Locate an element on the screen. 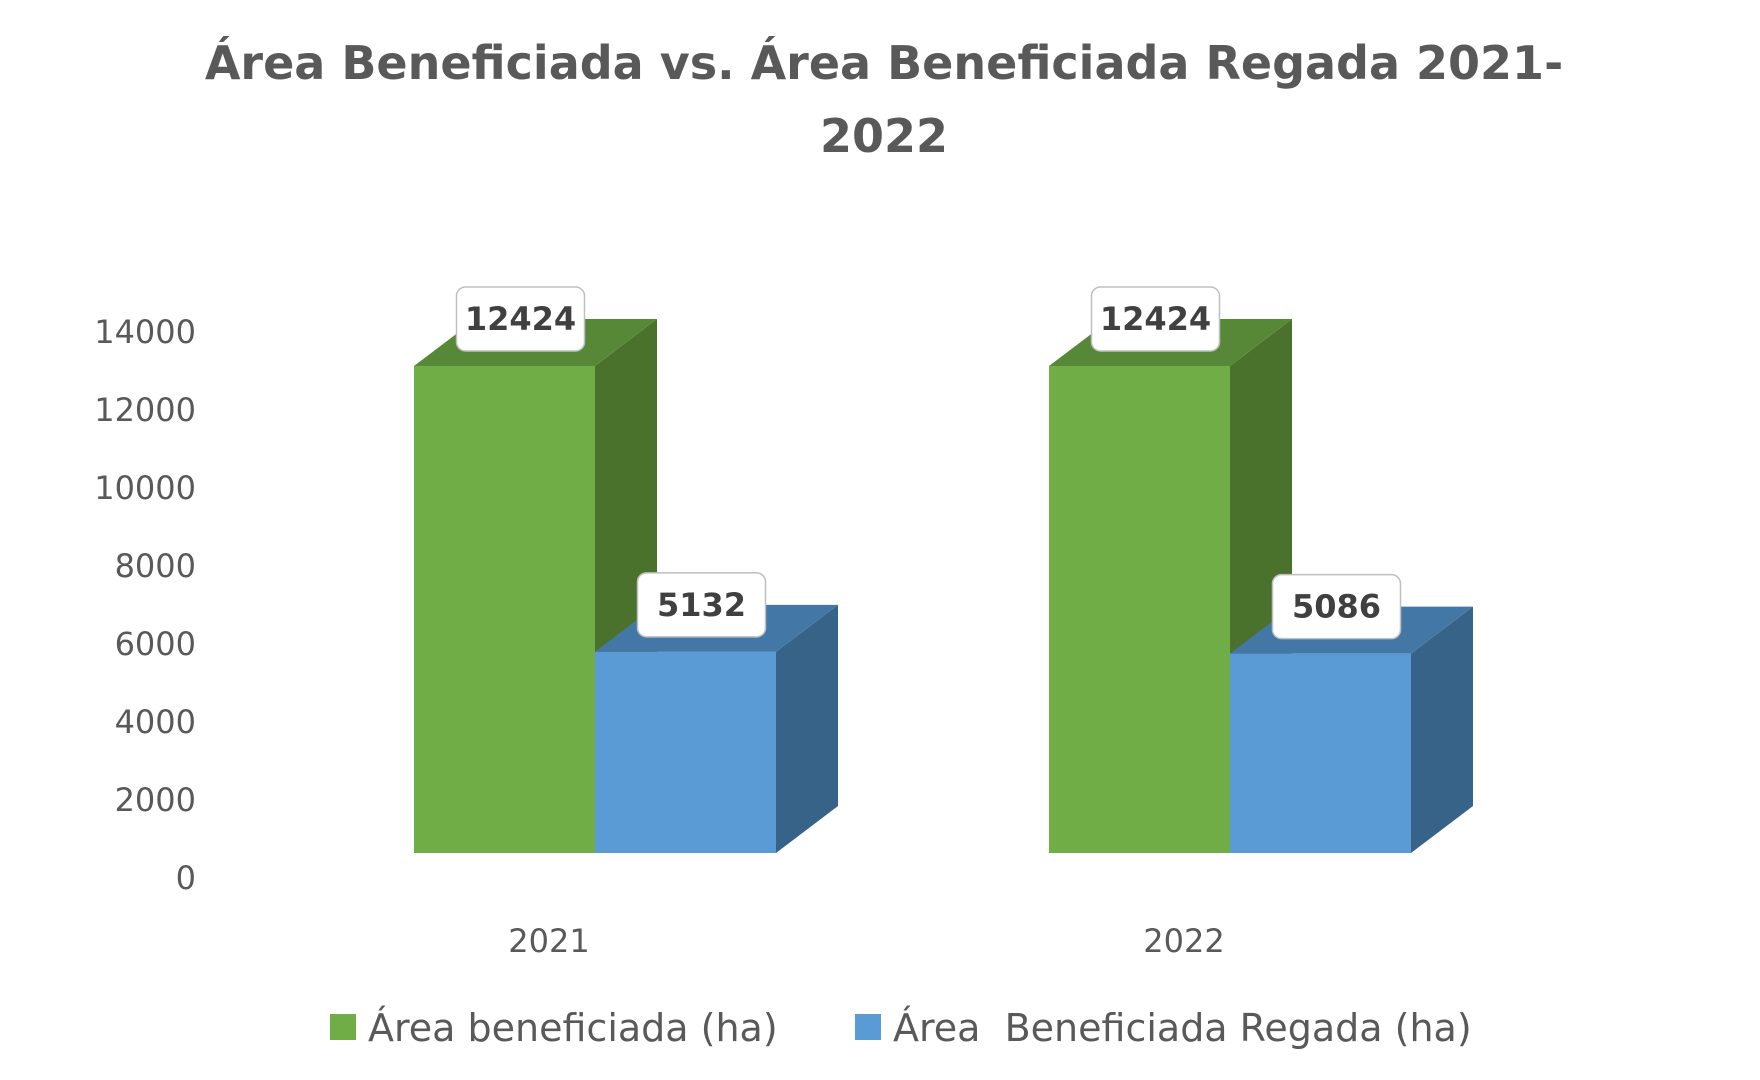  data-label: 5132 is located at coordinates (701, 605).